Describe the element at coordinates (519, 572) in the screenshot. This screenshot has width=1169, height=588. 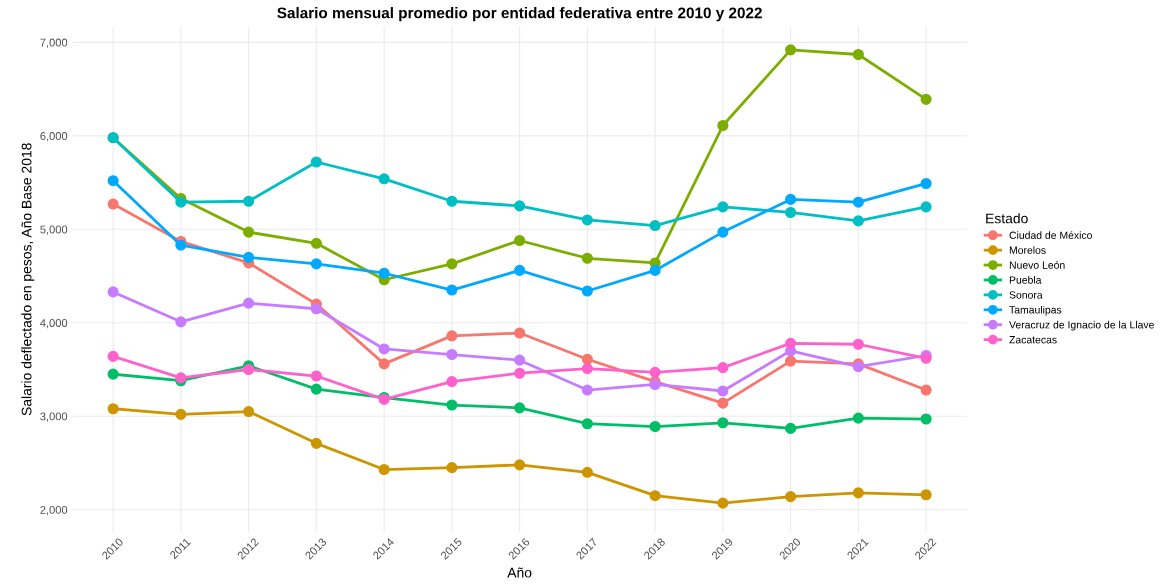
I see `x-axis-title: Año` at that location.